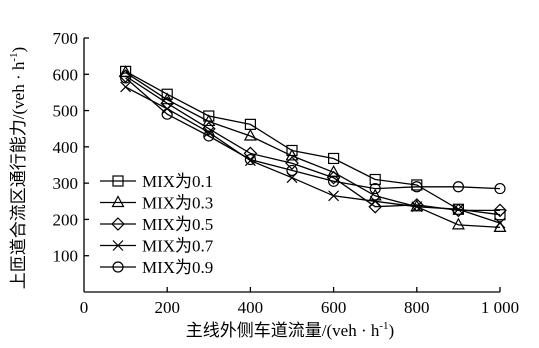 This screenshot has height=348, width=539. What do you see at coordinates (66, 256) in the screenshot?
I see `y-tick-label: 100` at bounding box center [66, 256].